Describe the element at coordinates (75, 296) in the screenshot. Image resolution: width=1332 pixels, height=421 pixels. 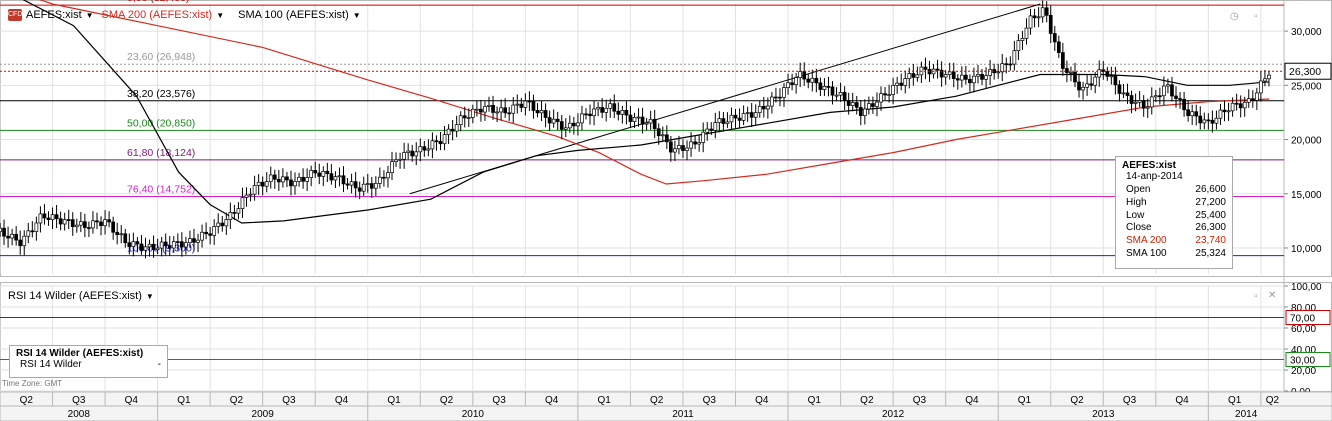
I see `rsi-indicator-label: RSI 14 Wilder (AEFES:xist)` at that location.